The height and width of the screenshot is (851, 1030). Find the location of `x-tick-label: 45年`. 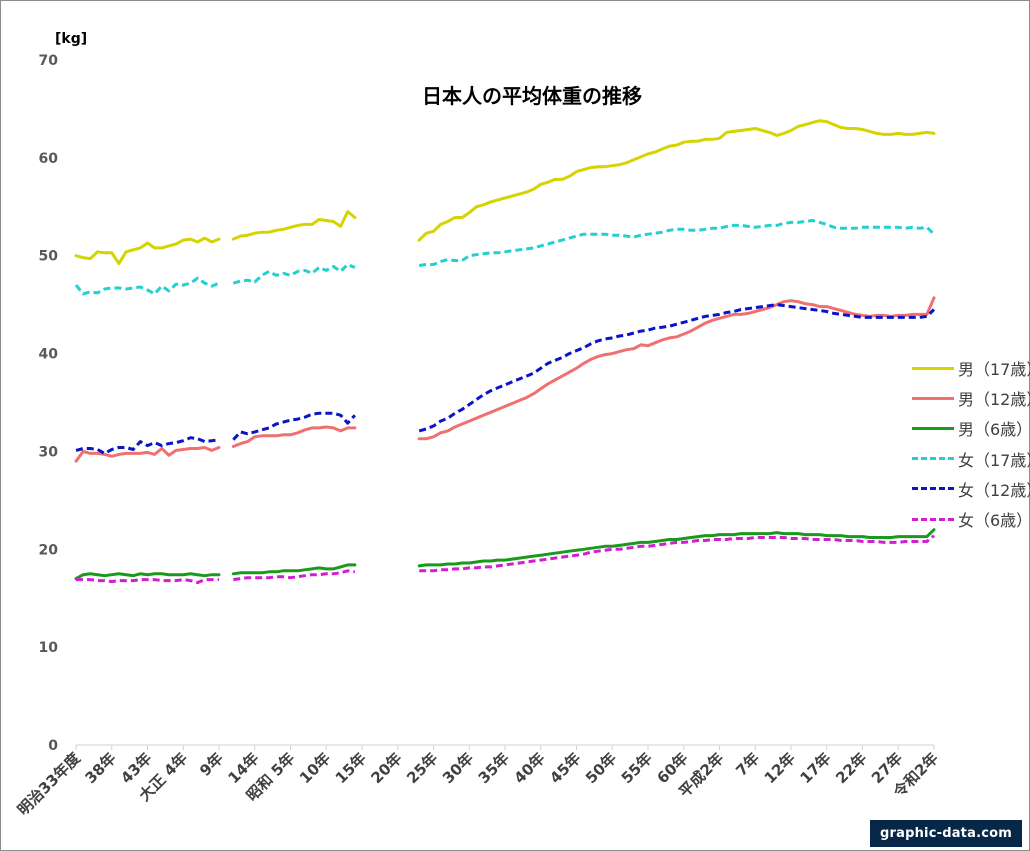

x-tick-label: 45年 is located at coordinates (565, 768).